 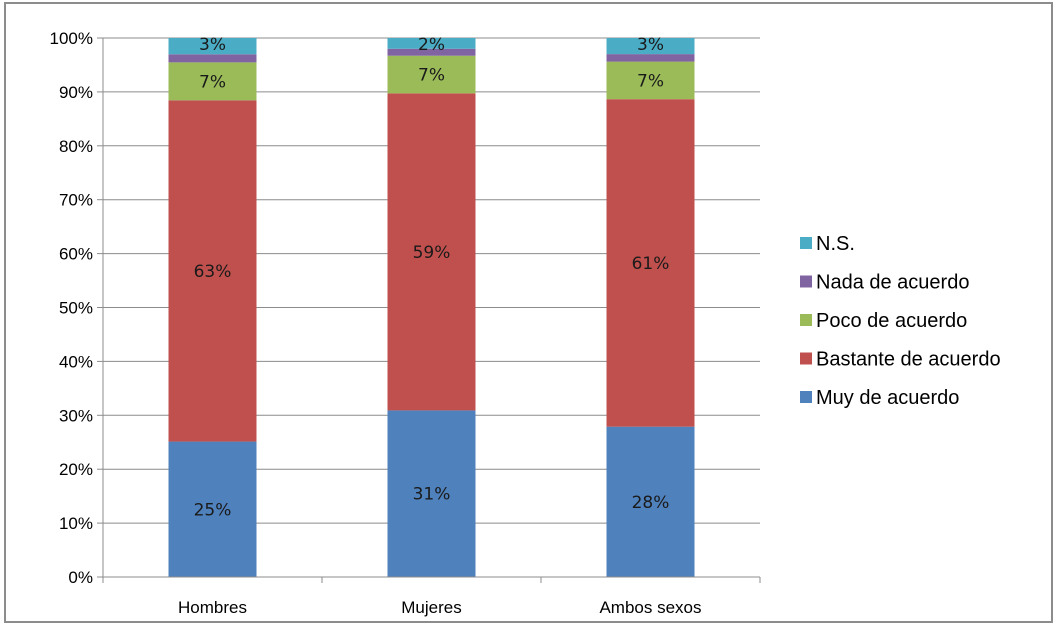 What do you see at coordinates (76, 415) in the screenshot?
I see `y-tick-label: 30%` at bounding box center [76, 415].